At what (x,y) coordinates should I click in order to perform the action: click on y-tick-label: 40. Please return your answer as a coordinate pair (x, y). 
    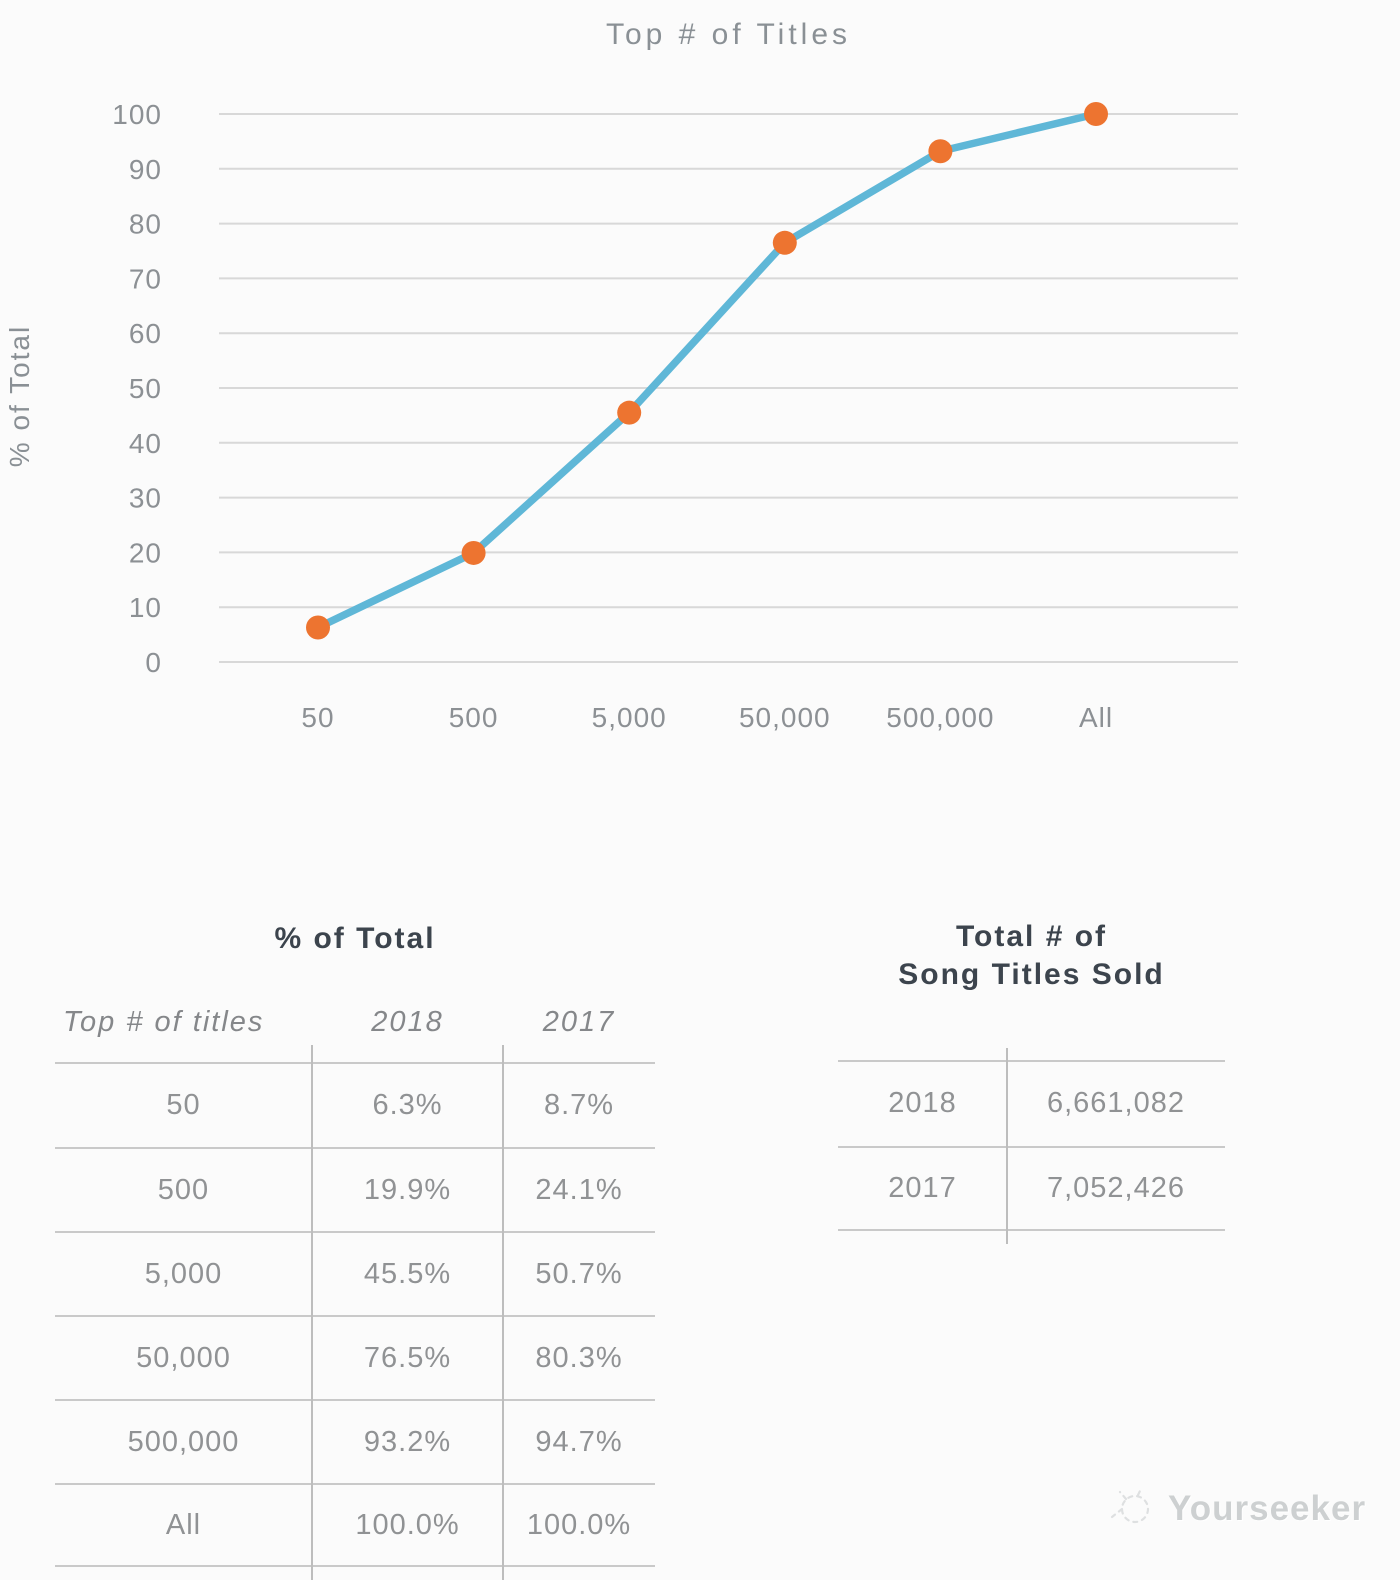
    Looking at the image, I should click on (145, 443).